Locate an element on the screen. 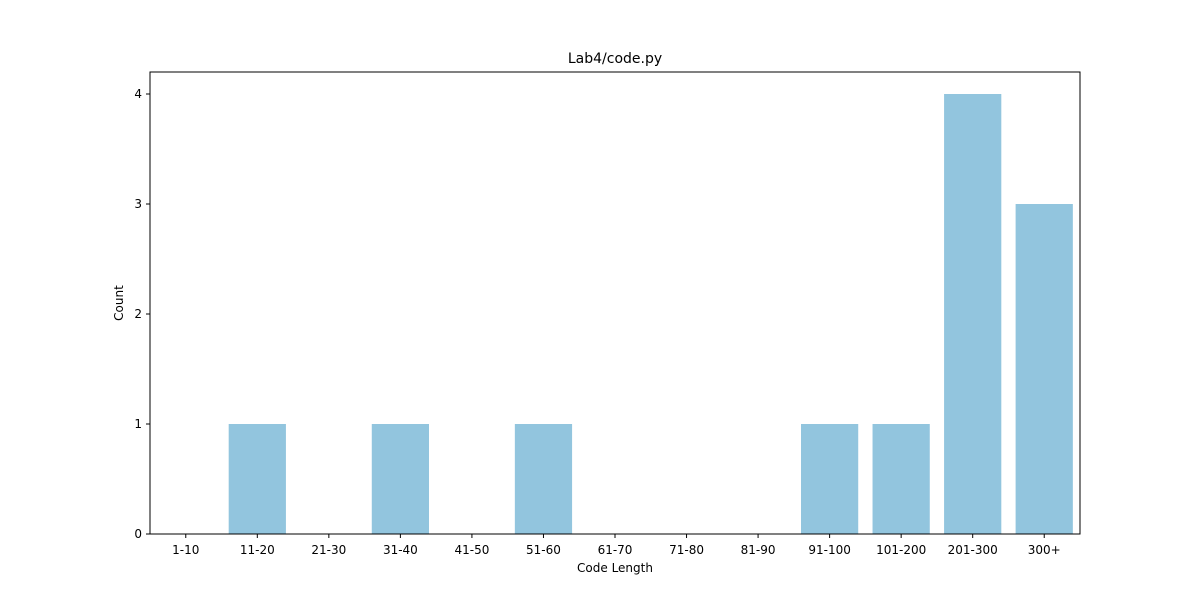 The width and height of the screenshot is (1200, 604). x-tick-label: 61-70 is located at coordinates (615, 550).